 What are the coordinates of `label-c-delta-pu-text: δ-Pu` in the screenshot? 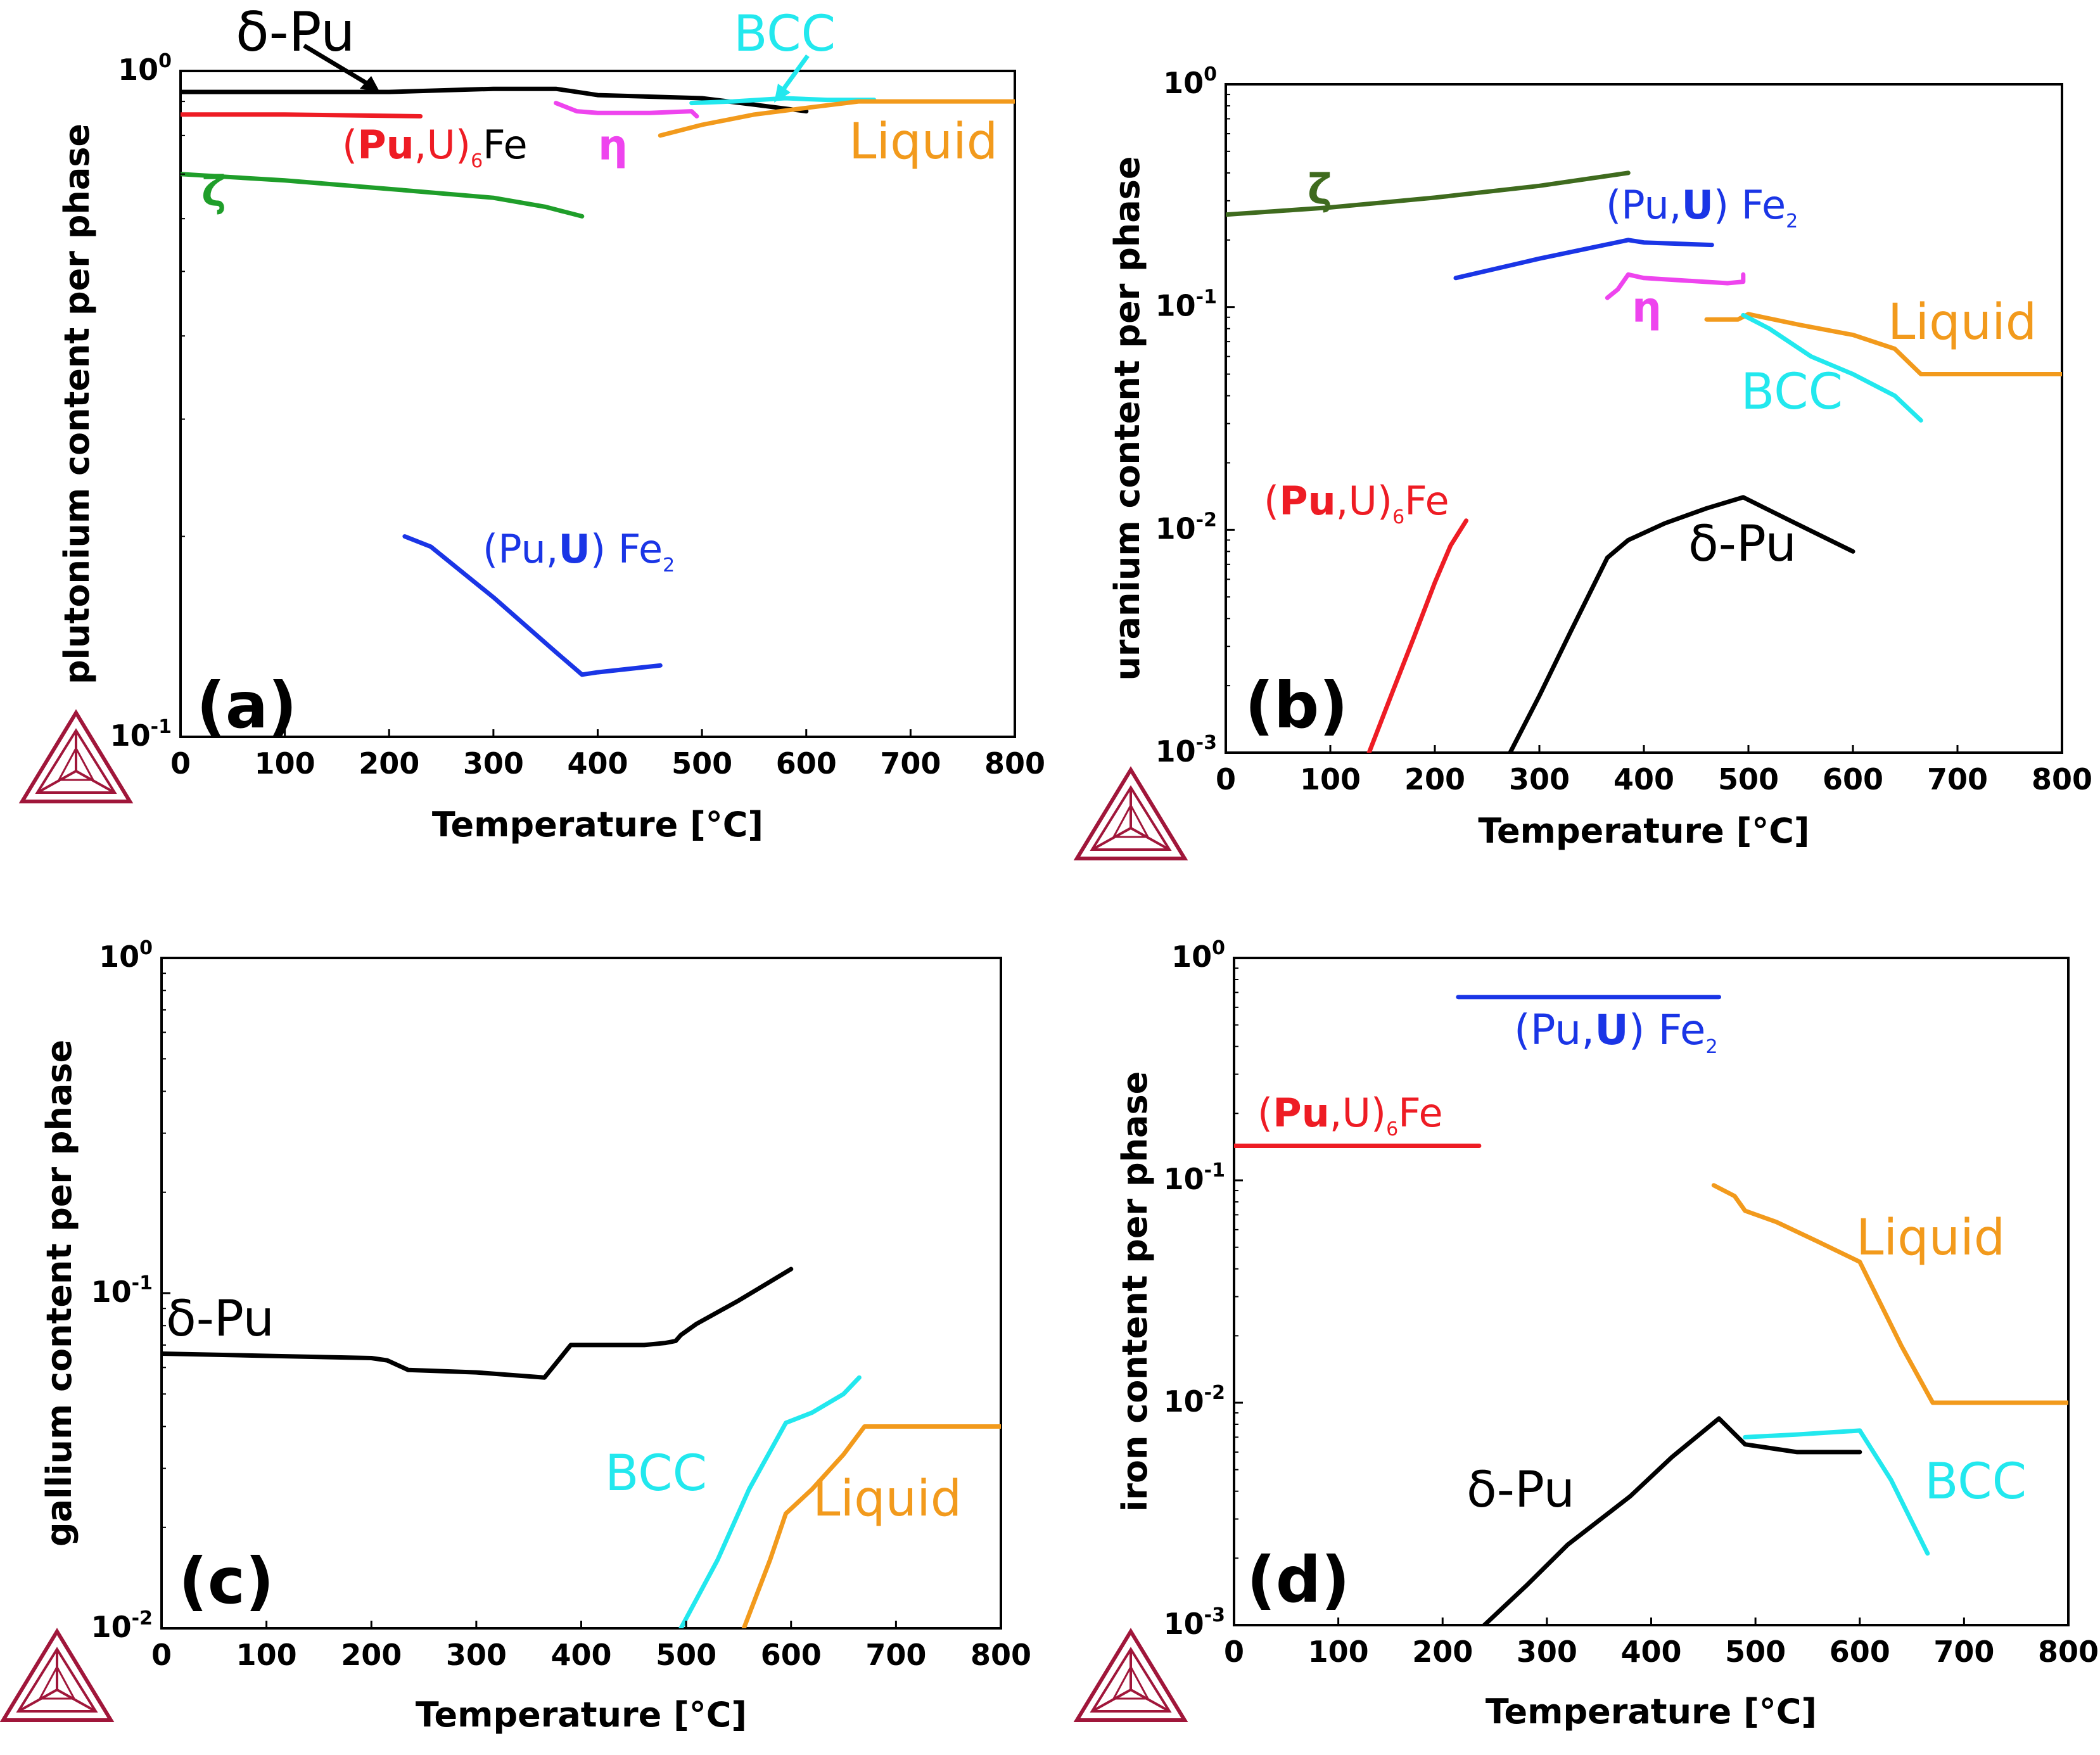 It's located at (220, 1319).